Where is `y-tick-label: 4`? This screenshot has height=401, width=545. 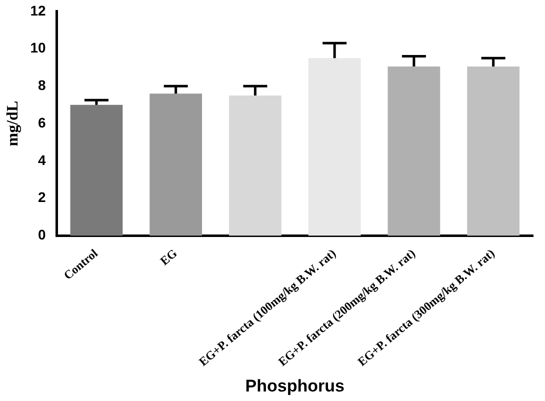 y-tick-label: 4 is located at coordinates (42, 160).